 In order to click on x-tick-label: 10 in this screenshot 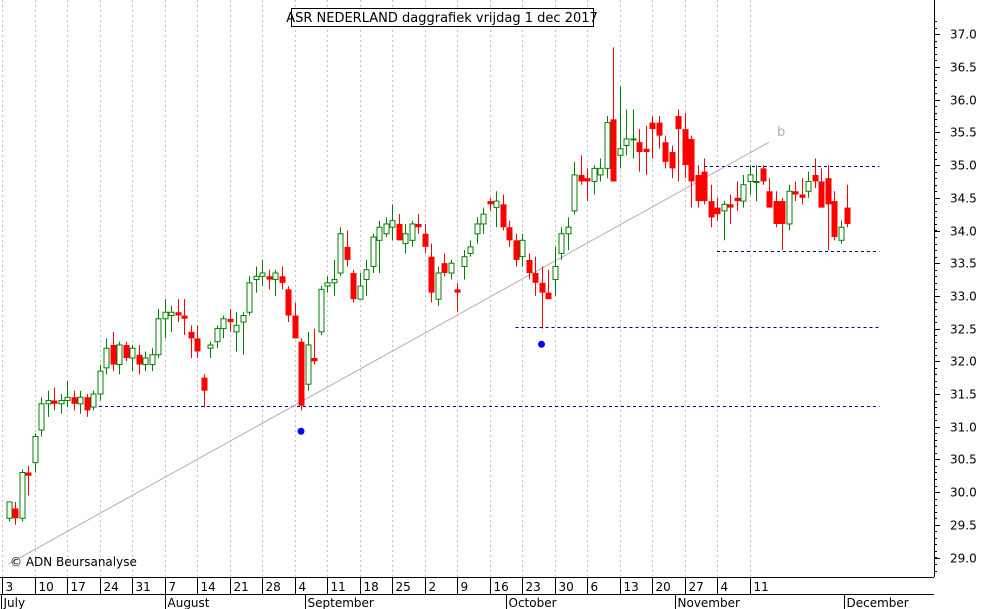, I will do `click(46, 587)`.